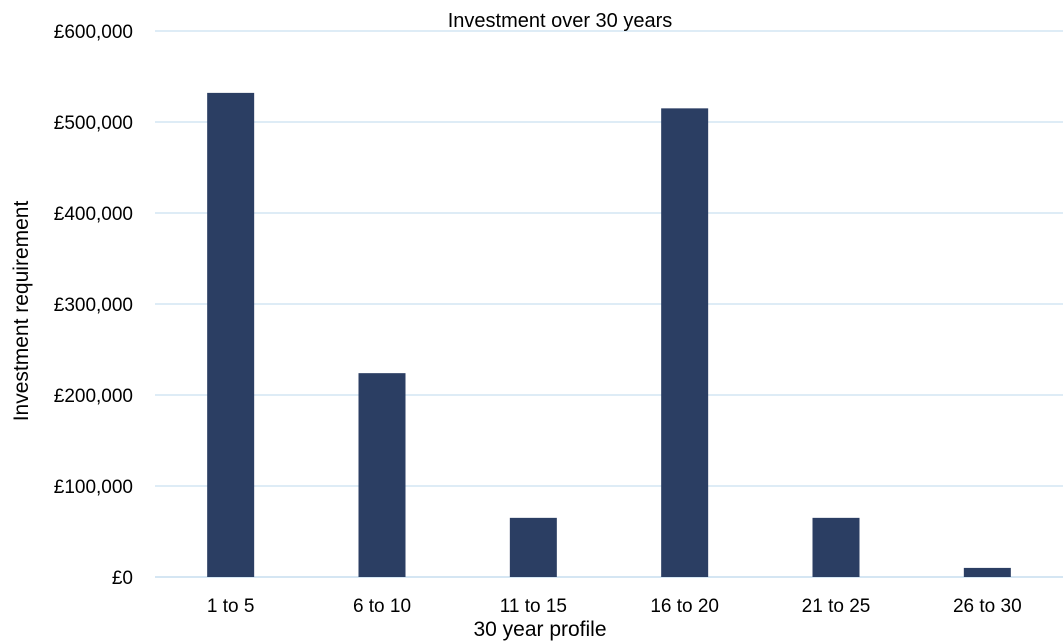 The width and height of the screenshot is (1063, 641). Describe the element at coordinates (93, 123) in the screenshot. I see `y-tick-label: £500,000` at that location.